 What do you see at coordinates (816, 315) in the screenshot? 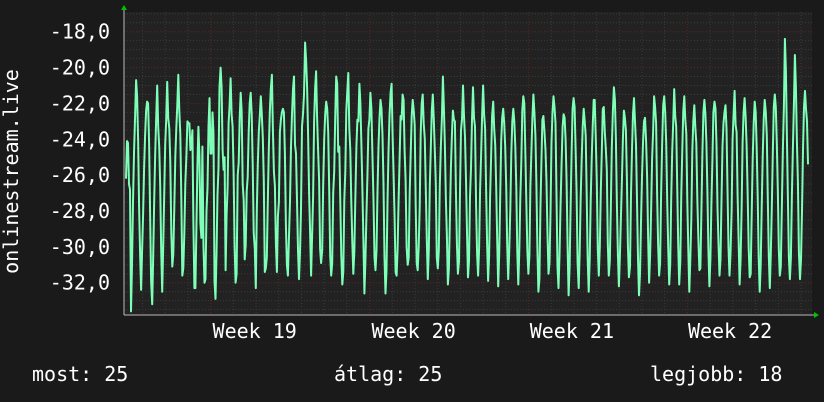
I see `x-axis-arrow` at bounding box center [816, 315].